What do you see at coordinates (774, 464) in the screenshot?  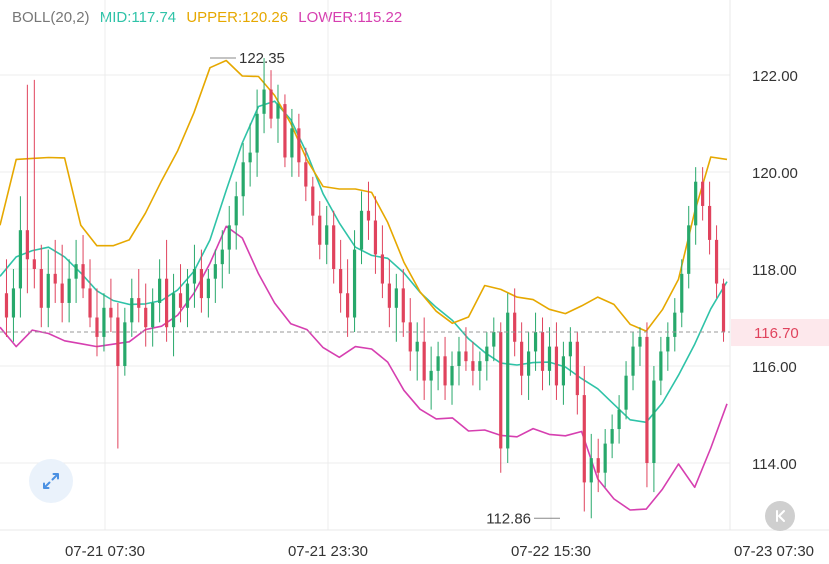 I see `y-tick-label: 114.00` at bounding box center [774, 464].